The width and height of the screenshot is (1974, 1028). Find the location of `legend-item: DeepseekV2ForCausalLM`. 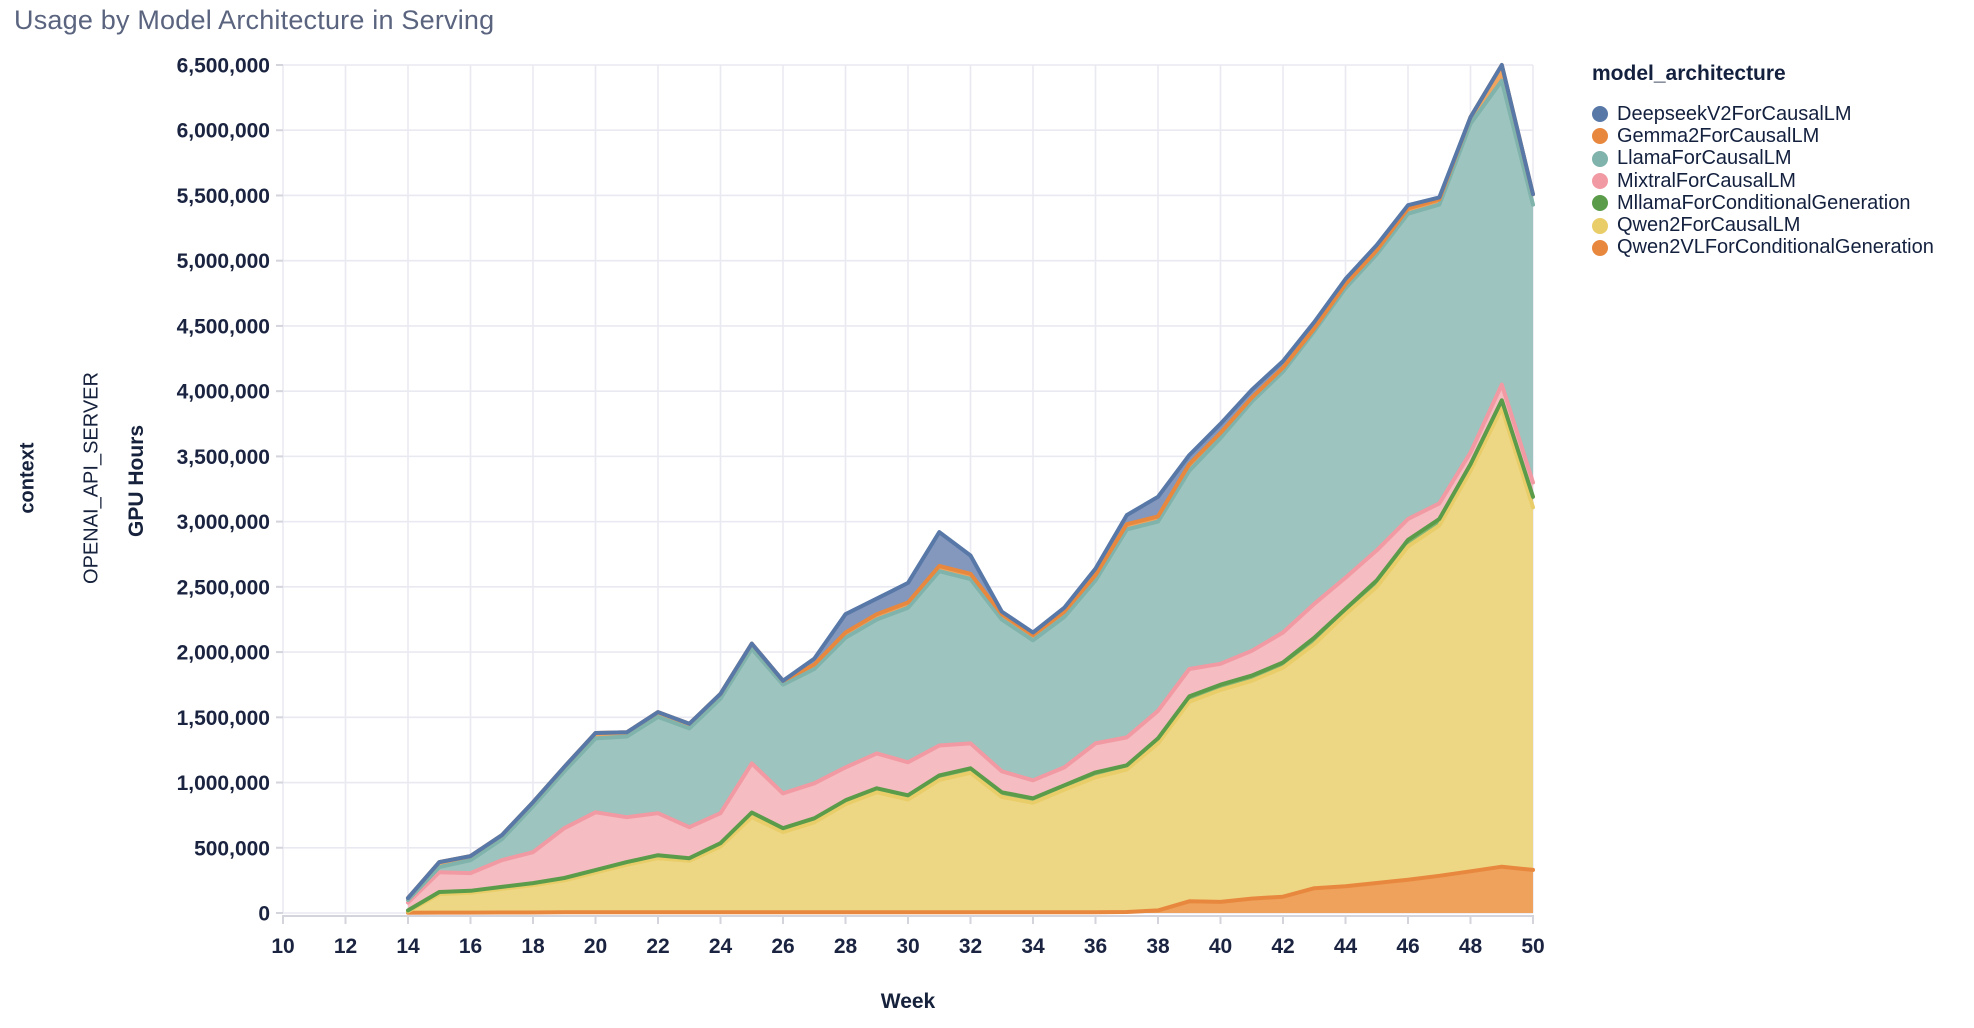

legend-item: DeepseekV2ForCausalLM is located at coordinates (1777, 114).